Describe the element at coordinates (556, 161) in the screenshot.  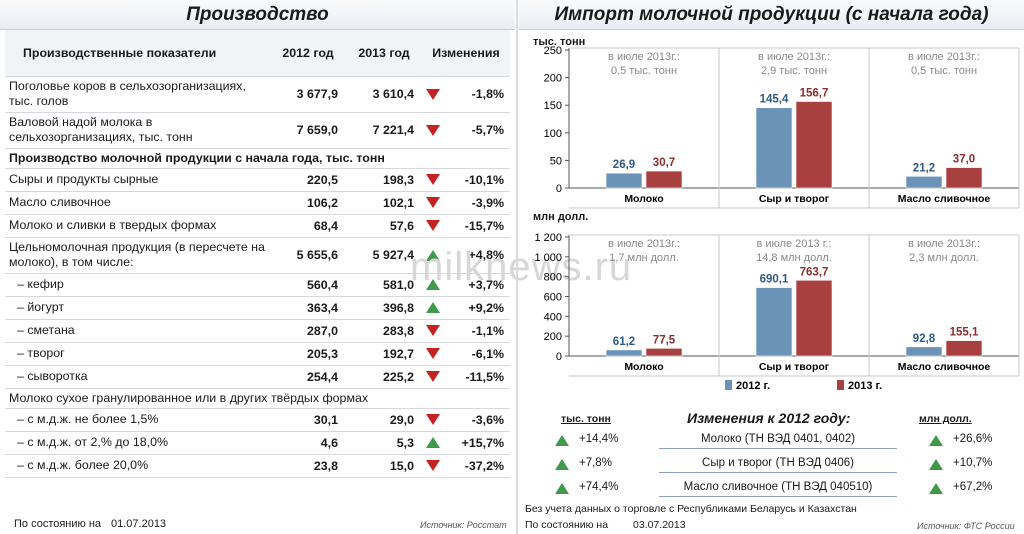
I see `y-tick-label: 50` at that location.